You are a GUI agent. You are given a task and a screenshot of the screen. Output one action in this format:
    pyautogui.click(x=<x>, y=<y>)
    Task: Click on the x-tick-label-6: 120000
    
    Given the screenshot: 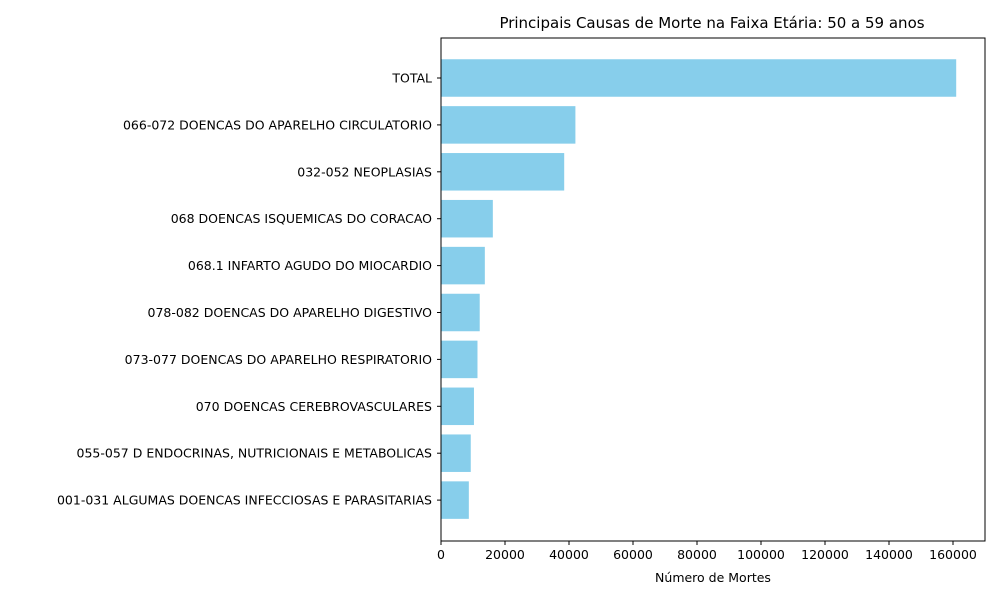 What is the action you would take?
    pyautogui.click(x=825, y=554)
    